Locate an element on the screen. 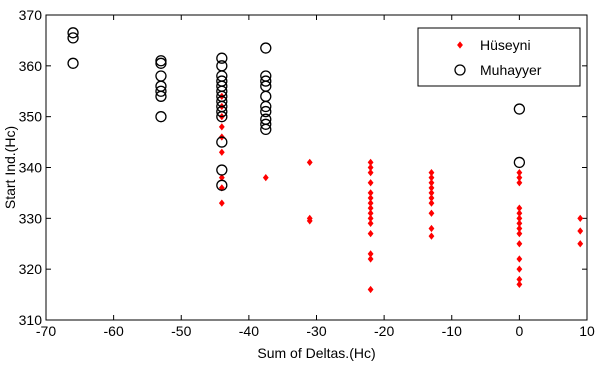 The width and height of the screenshot is (595, 366). y-tick-label: 350 is located at coordinates (31, 117).